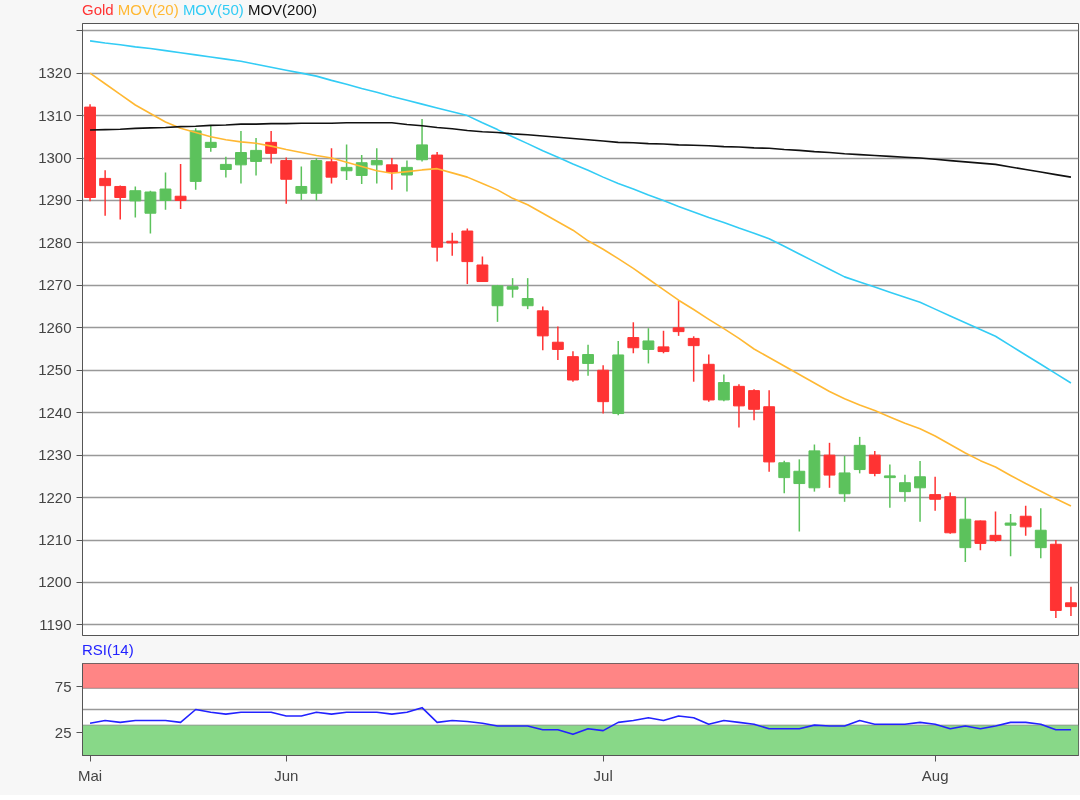 The height and width of the screenshot is (800, 1080). What do you see at coordinates (55, 115) in the screenshot?
I see `y-tick-label: 1310` at bounding box center [55, 115].